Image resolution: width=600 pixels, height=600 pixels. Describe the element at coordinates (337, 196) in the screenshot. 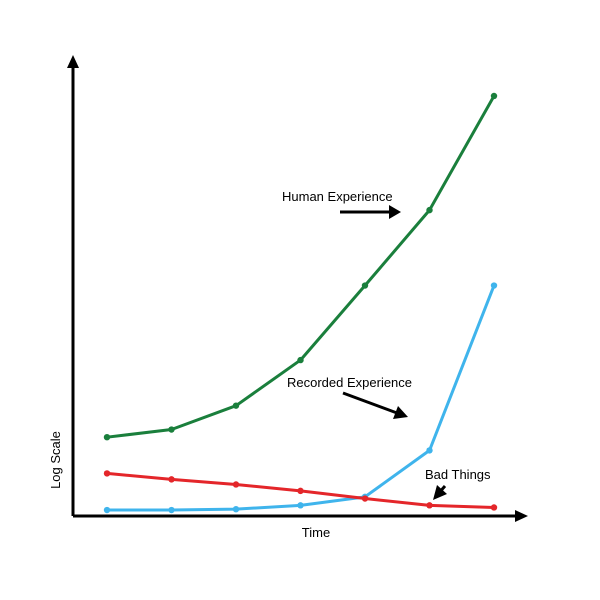

I see `annotation-human-experience: Human Experience` at that location.